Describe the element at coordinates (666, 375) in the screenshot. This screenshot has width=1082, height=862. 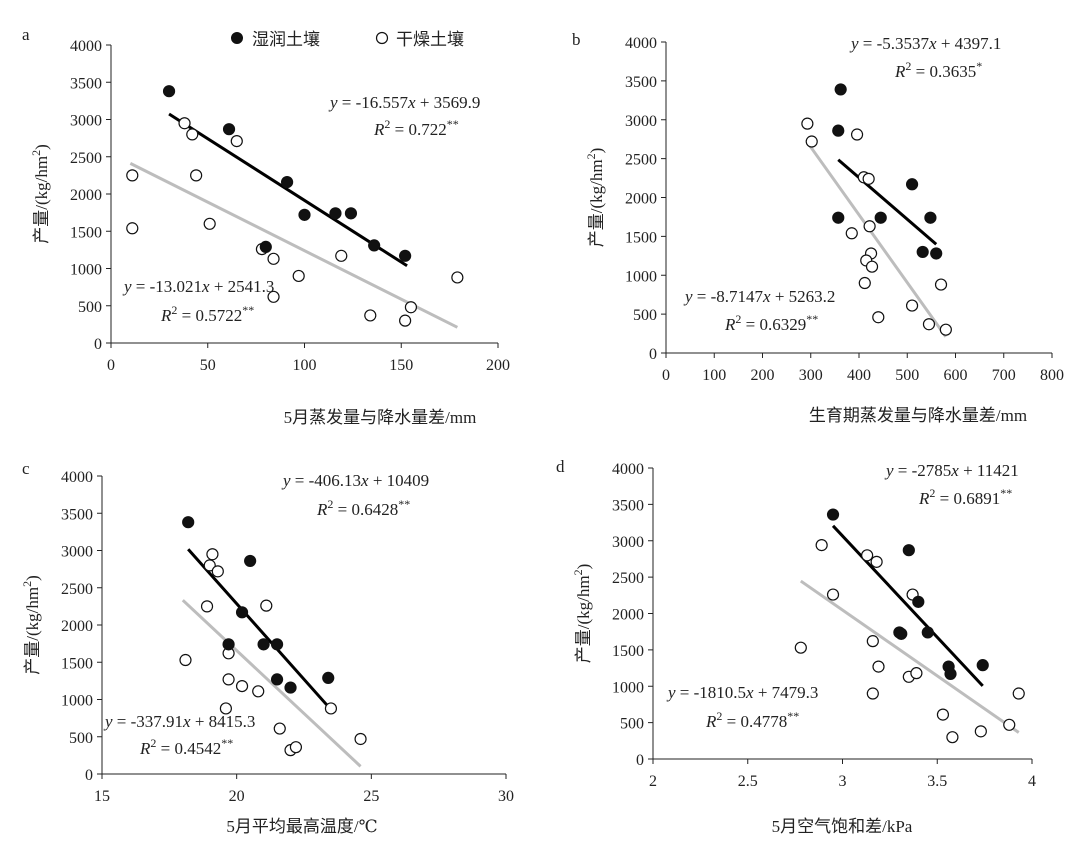
I see `x-tick-label: 0` at that location.